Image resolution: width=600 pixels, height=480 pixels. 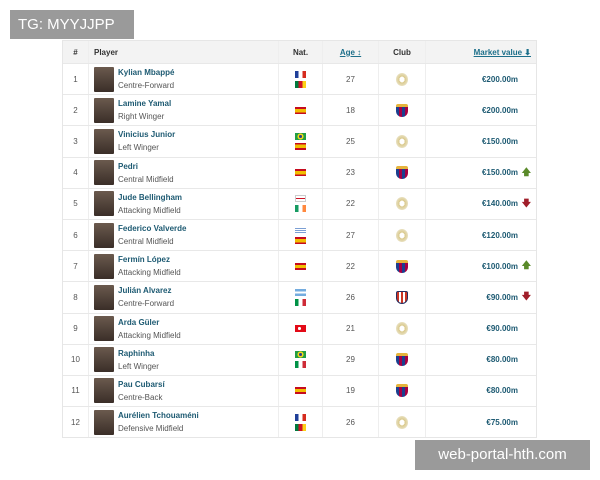 I want to click on flag-ireland-icon, so click(x=300, y=209).